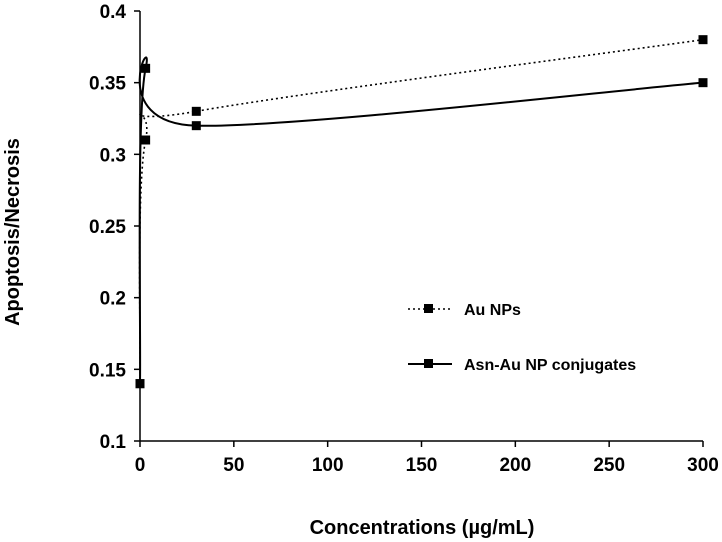 The height and width of the screenshot is (542, 722). Describe the element at coordinates (113, 299) in the screenshot. I see `y-tick-label: 0.2` at that location.